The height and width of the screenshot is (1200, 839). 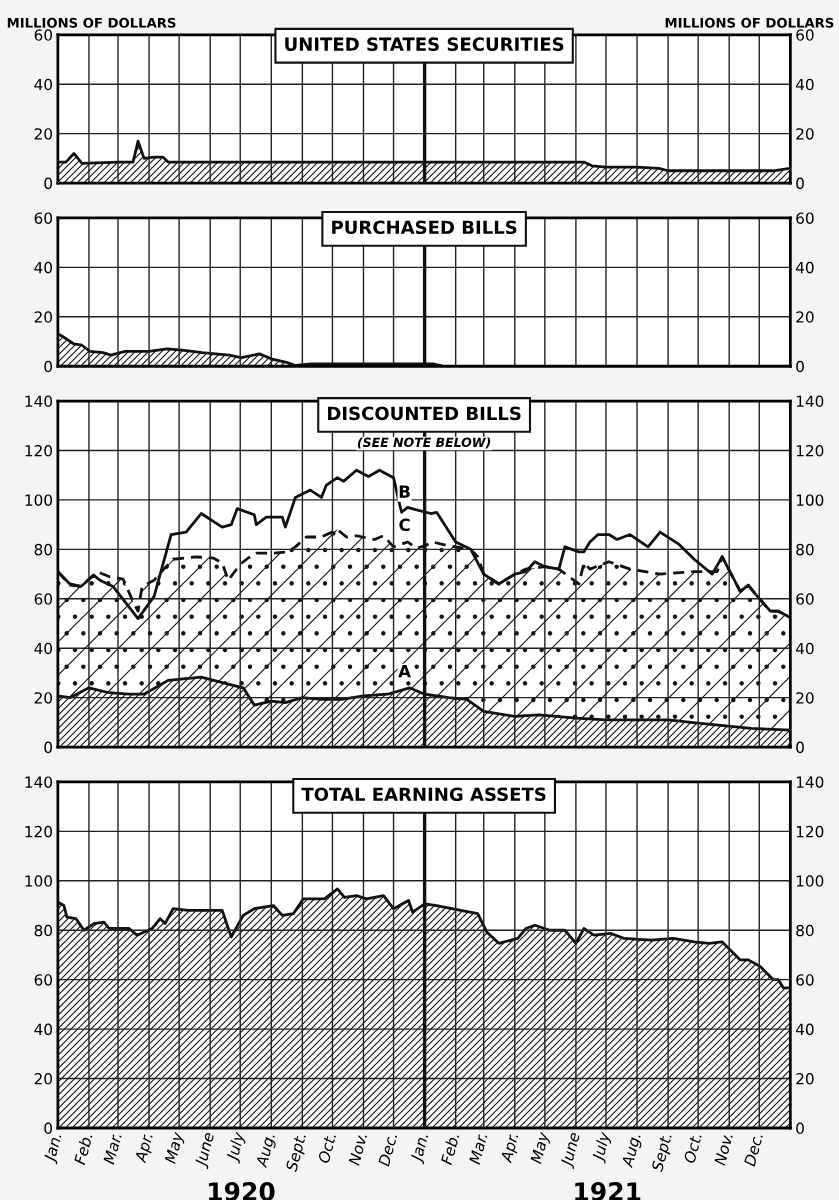 I want to click on chart-title: UNITED STATES SECURITIES, so click(x=424, y=44).